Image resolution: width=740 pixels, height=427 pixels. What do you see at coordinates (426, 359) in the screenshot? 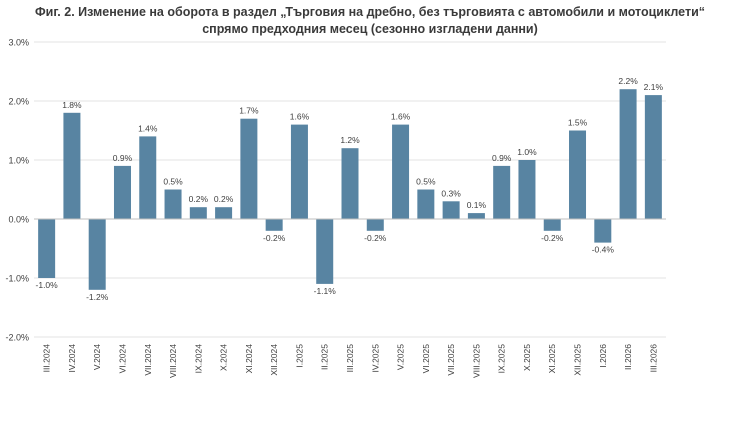
I see `x-tick-label: VI.2025` at bounding box center [426, 359].